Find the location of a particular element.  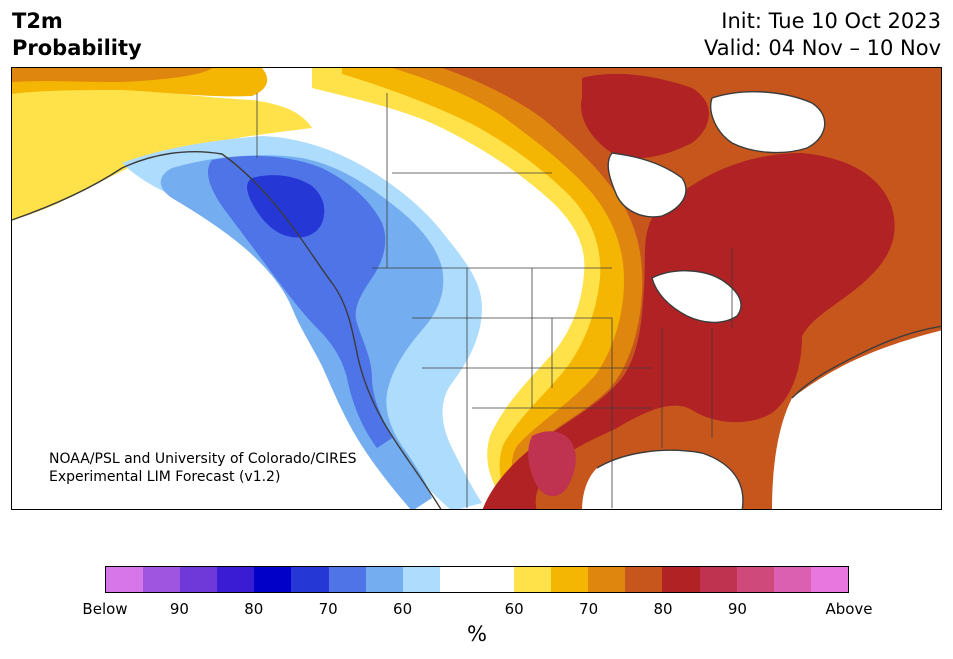

cool-70-west is located at coordinates (299, 301).